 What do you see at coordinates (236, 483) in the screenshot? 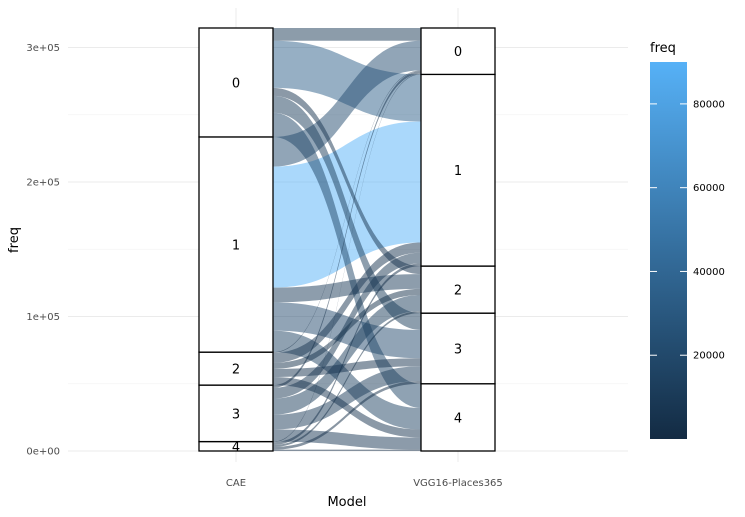
I see `x-tick-label: CAE` at bounding box center [236, 483].